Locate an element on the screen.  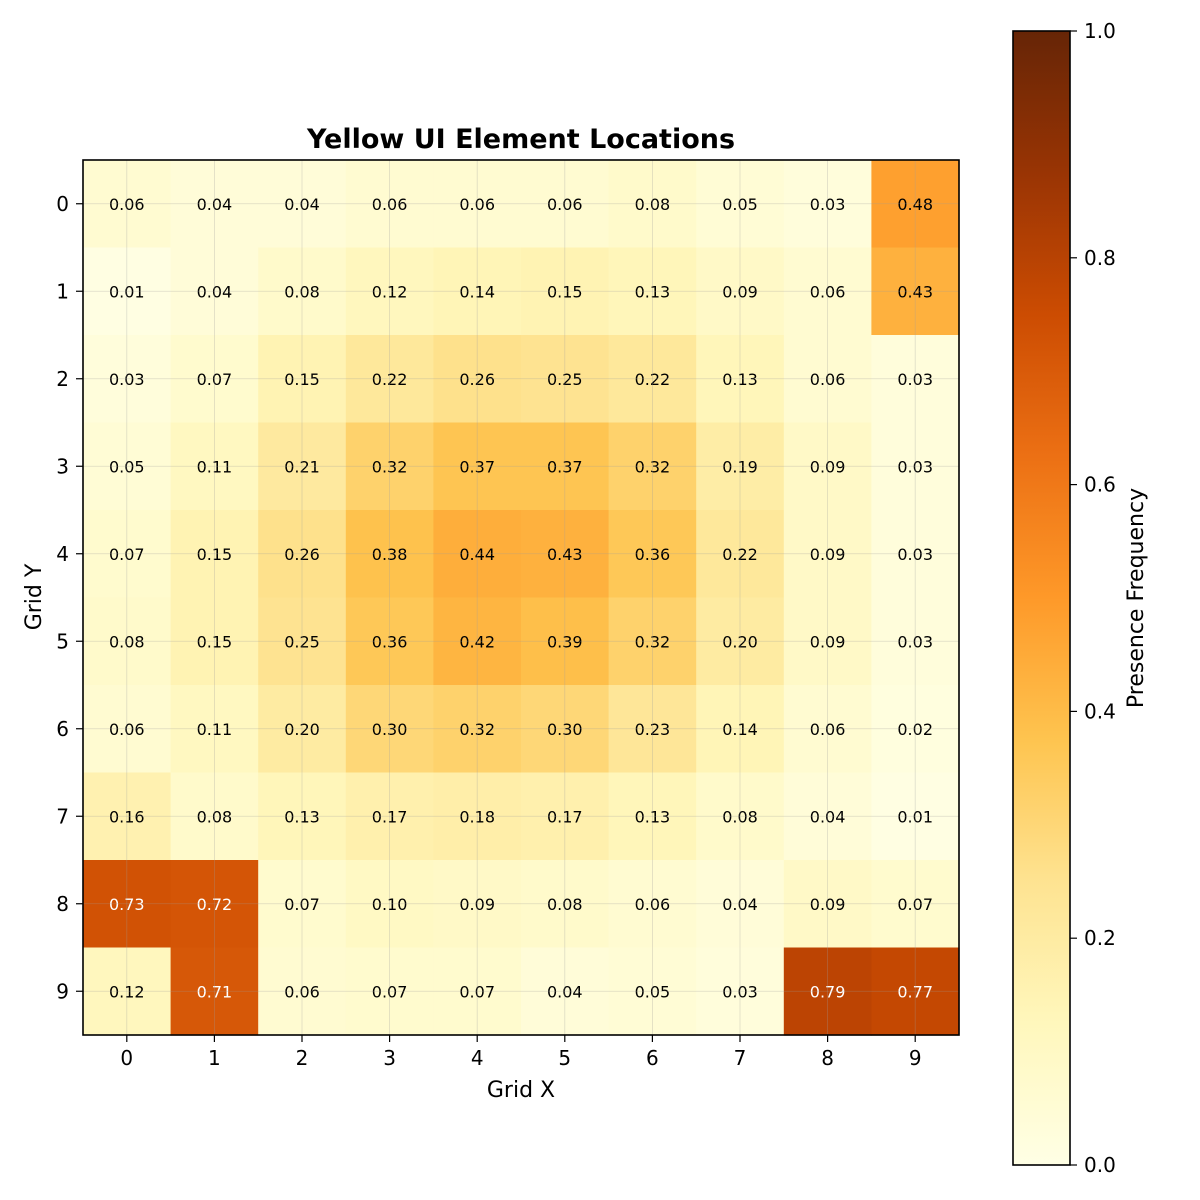
x-tick-label: 0 is located at coordinates (126, 1058).